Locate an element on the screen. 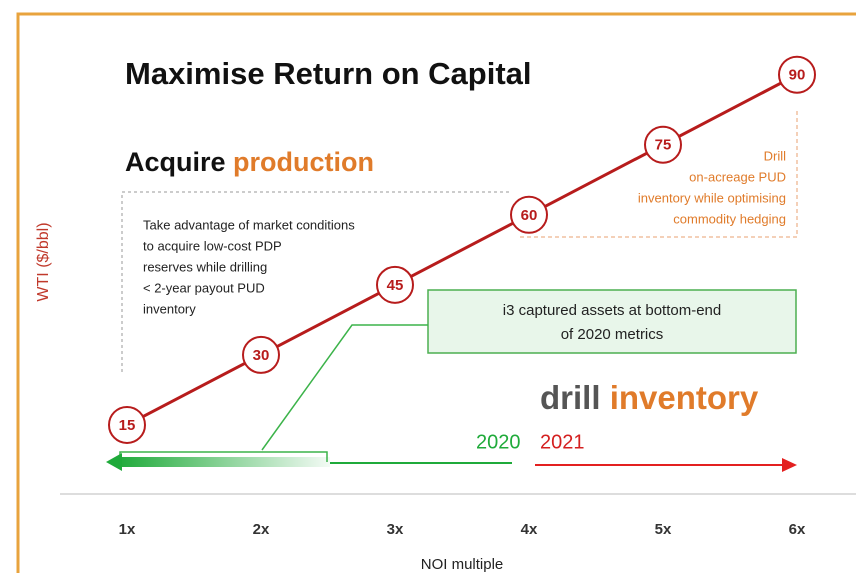 Image resolution: width=856 pixels, height=573 pixels. drill-note-line: inventory while optimising is located at coordinates (712, 197).